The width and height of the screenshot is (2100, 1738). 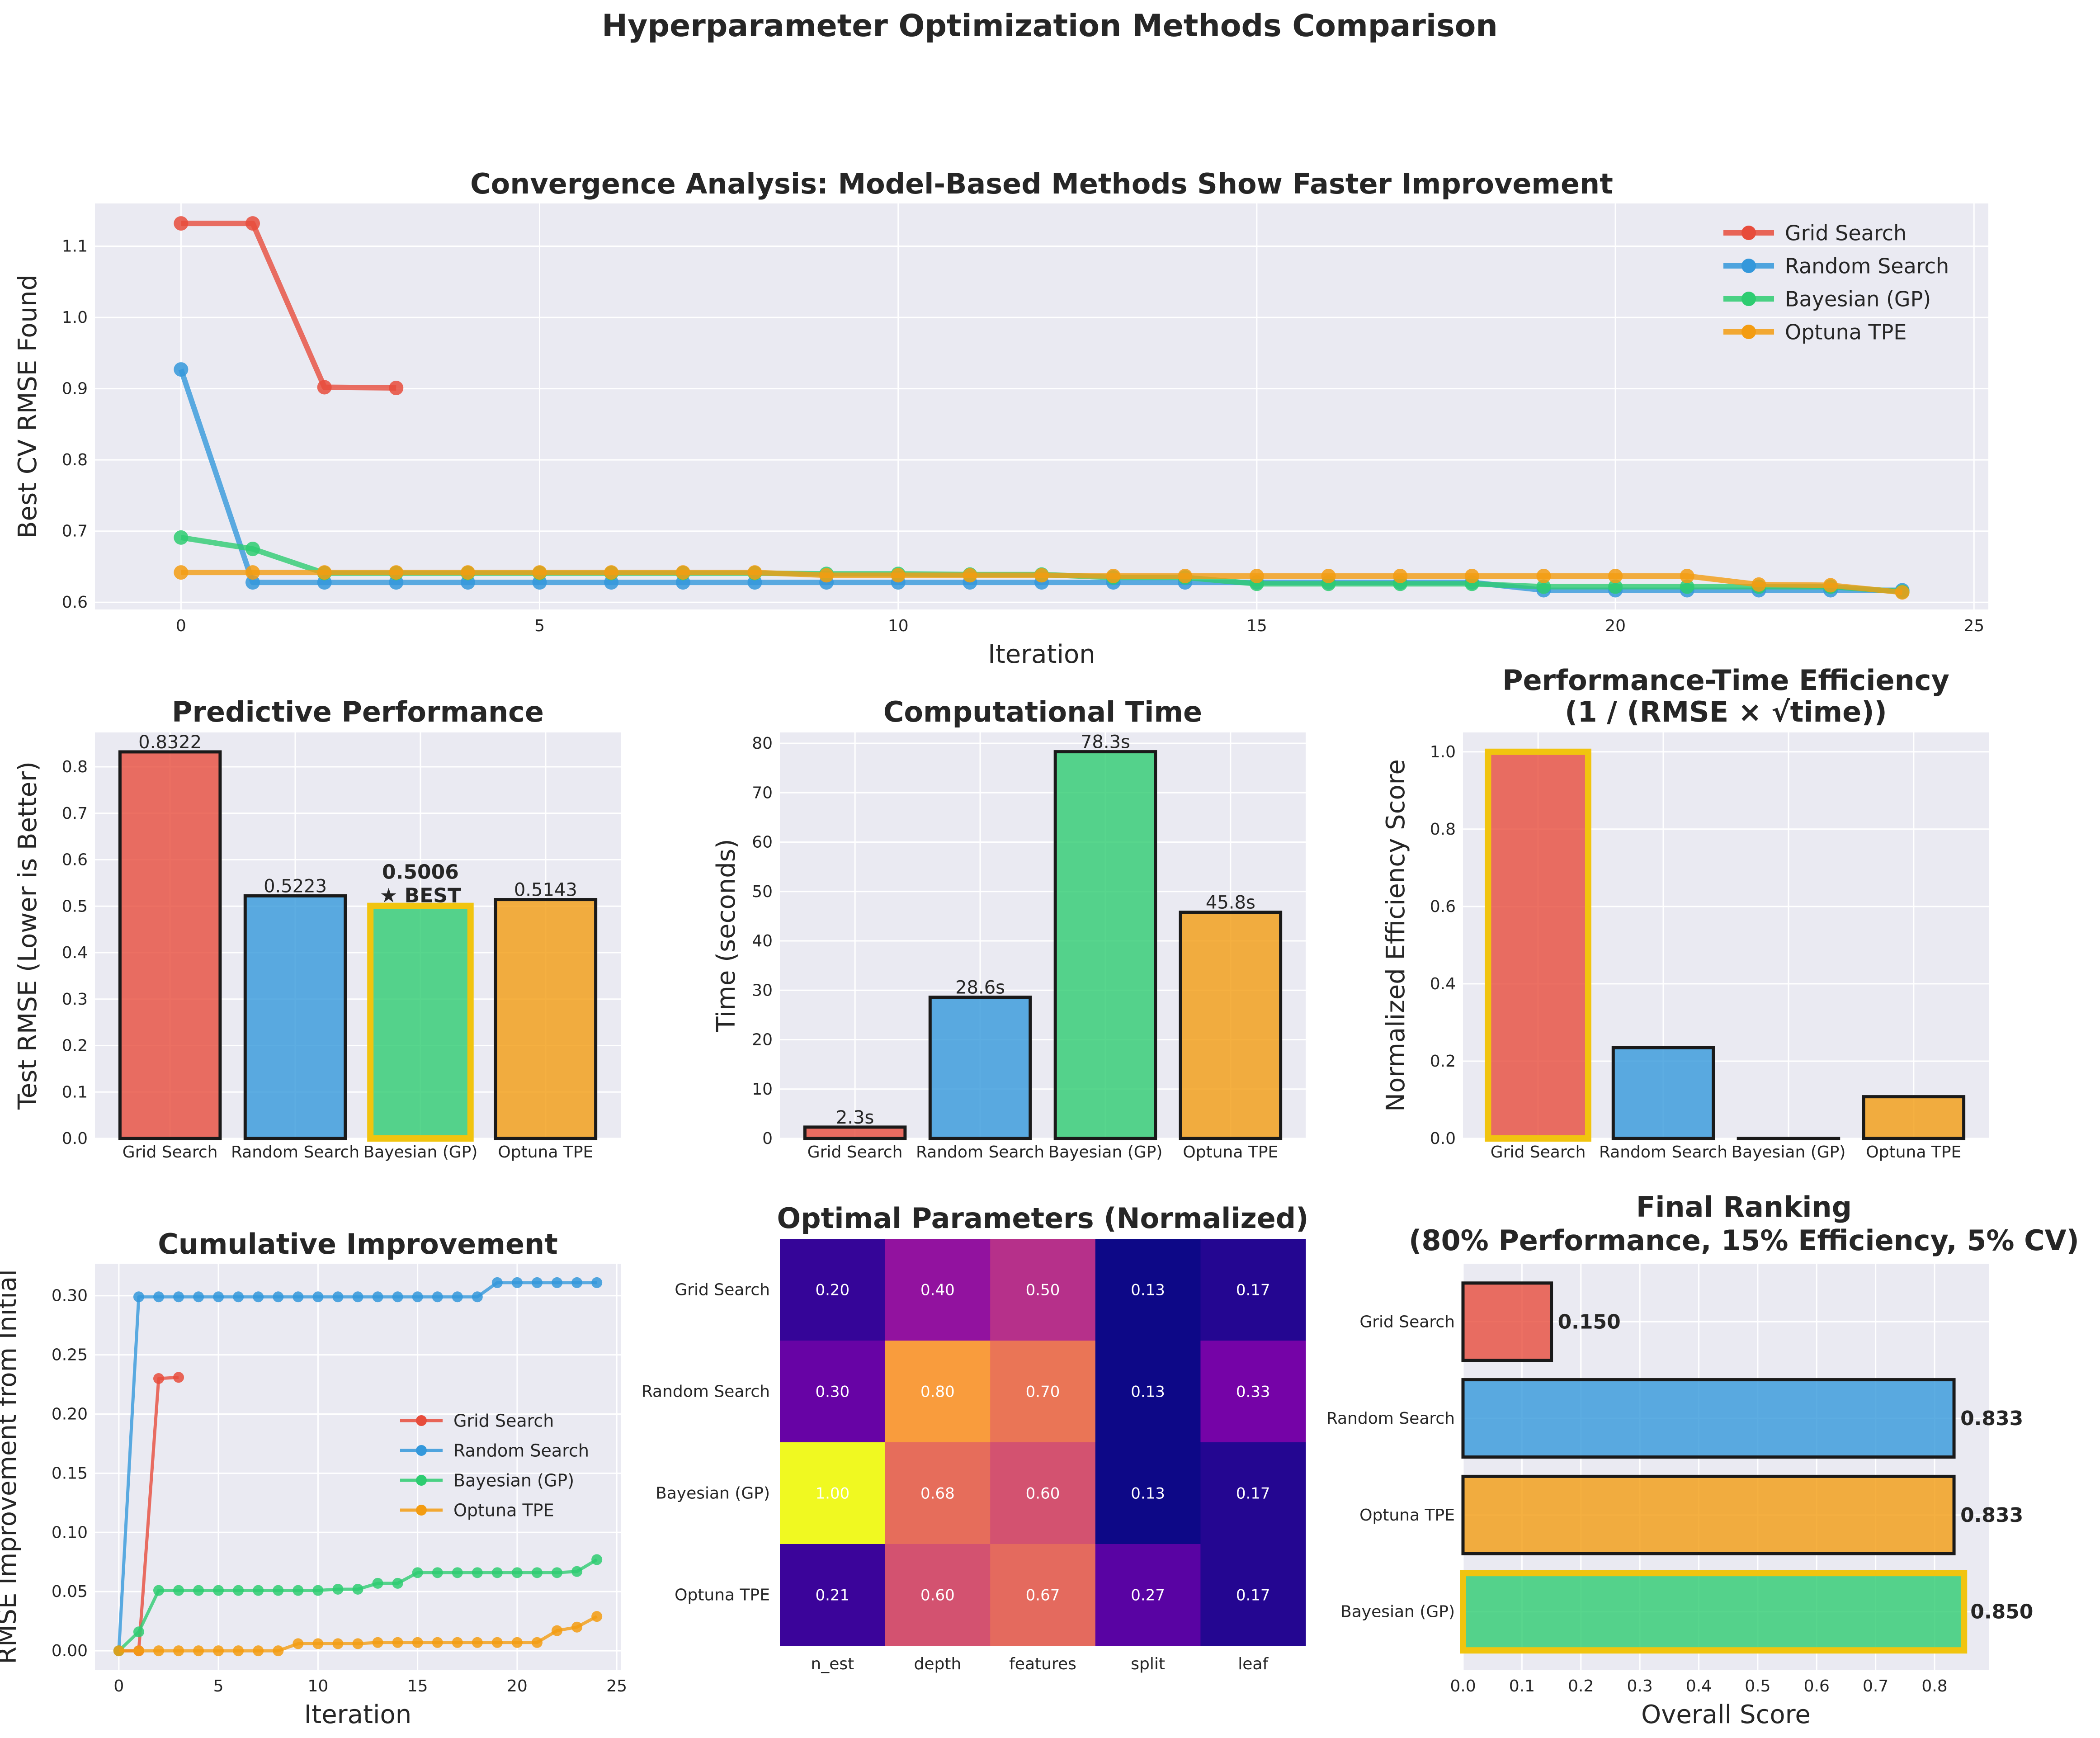 What do you see at coordinates (1522, 1686) in the screenshot?
I see `ranking-xtick-label: 0.1` at bounding box center [1522, 1686].